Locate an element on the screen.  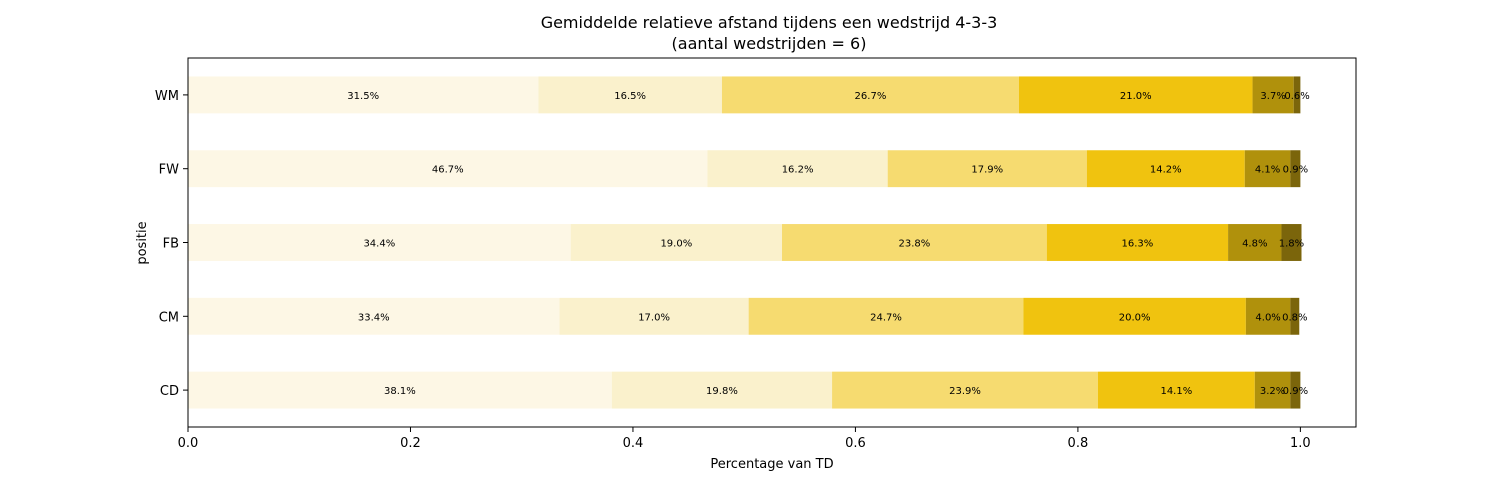
data-label-fw-2: 16.2% is located at coordinates (798, 170).